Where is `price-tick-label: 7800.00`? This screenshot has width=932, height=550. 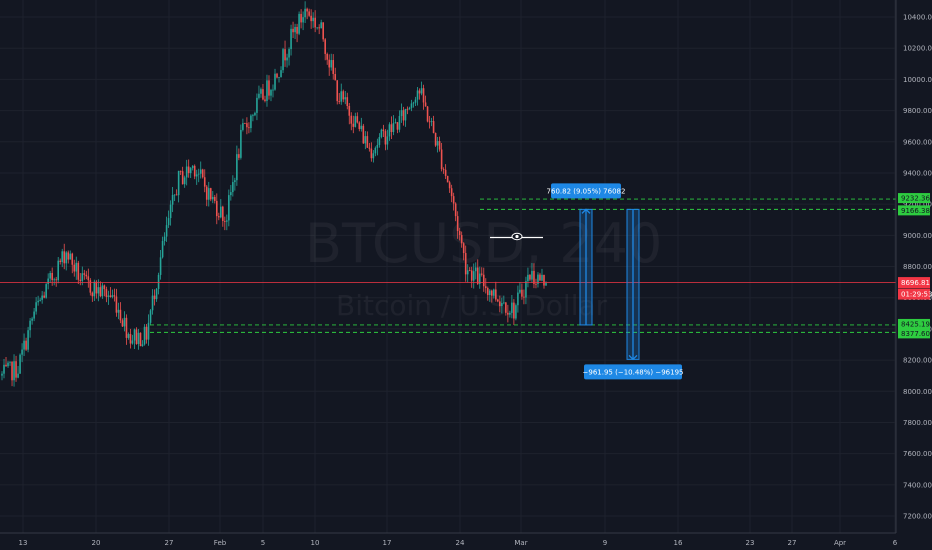
price-tick-label: 7800.00 is located at coordinates (917, 423).